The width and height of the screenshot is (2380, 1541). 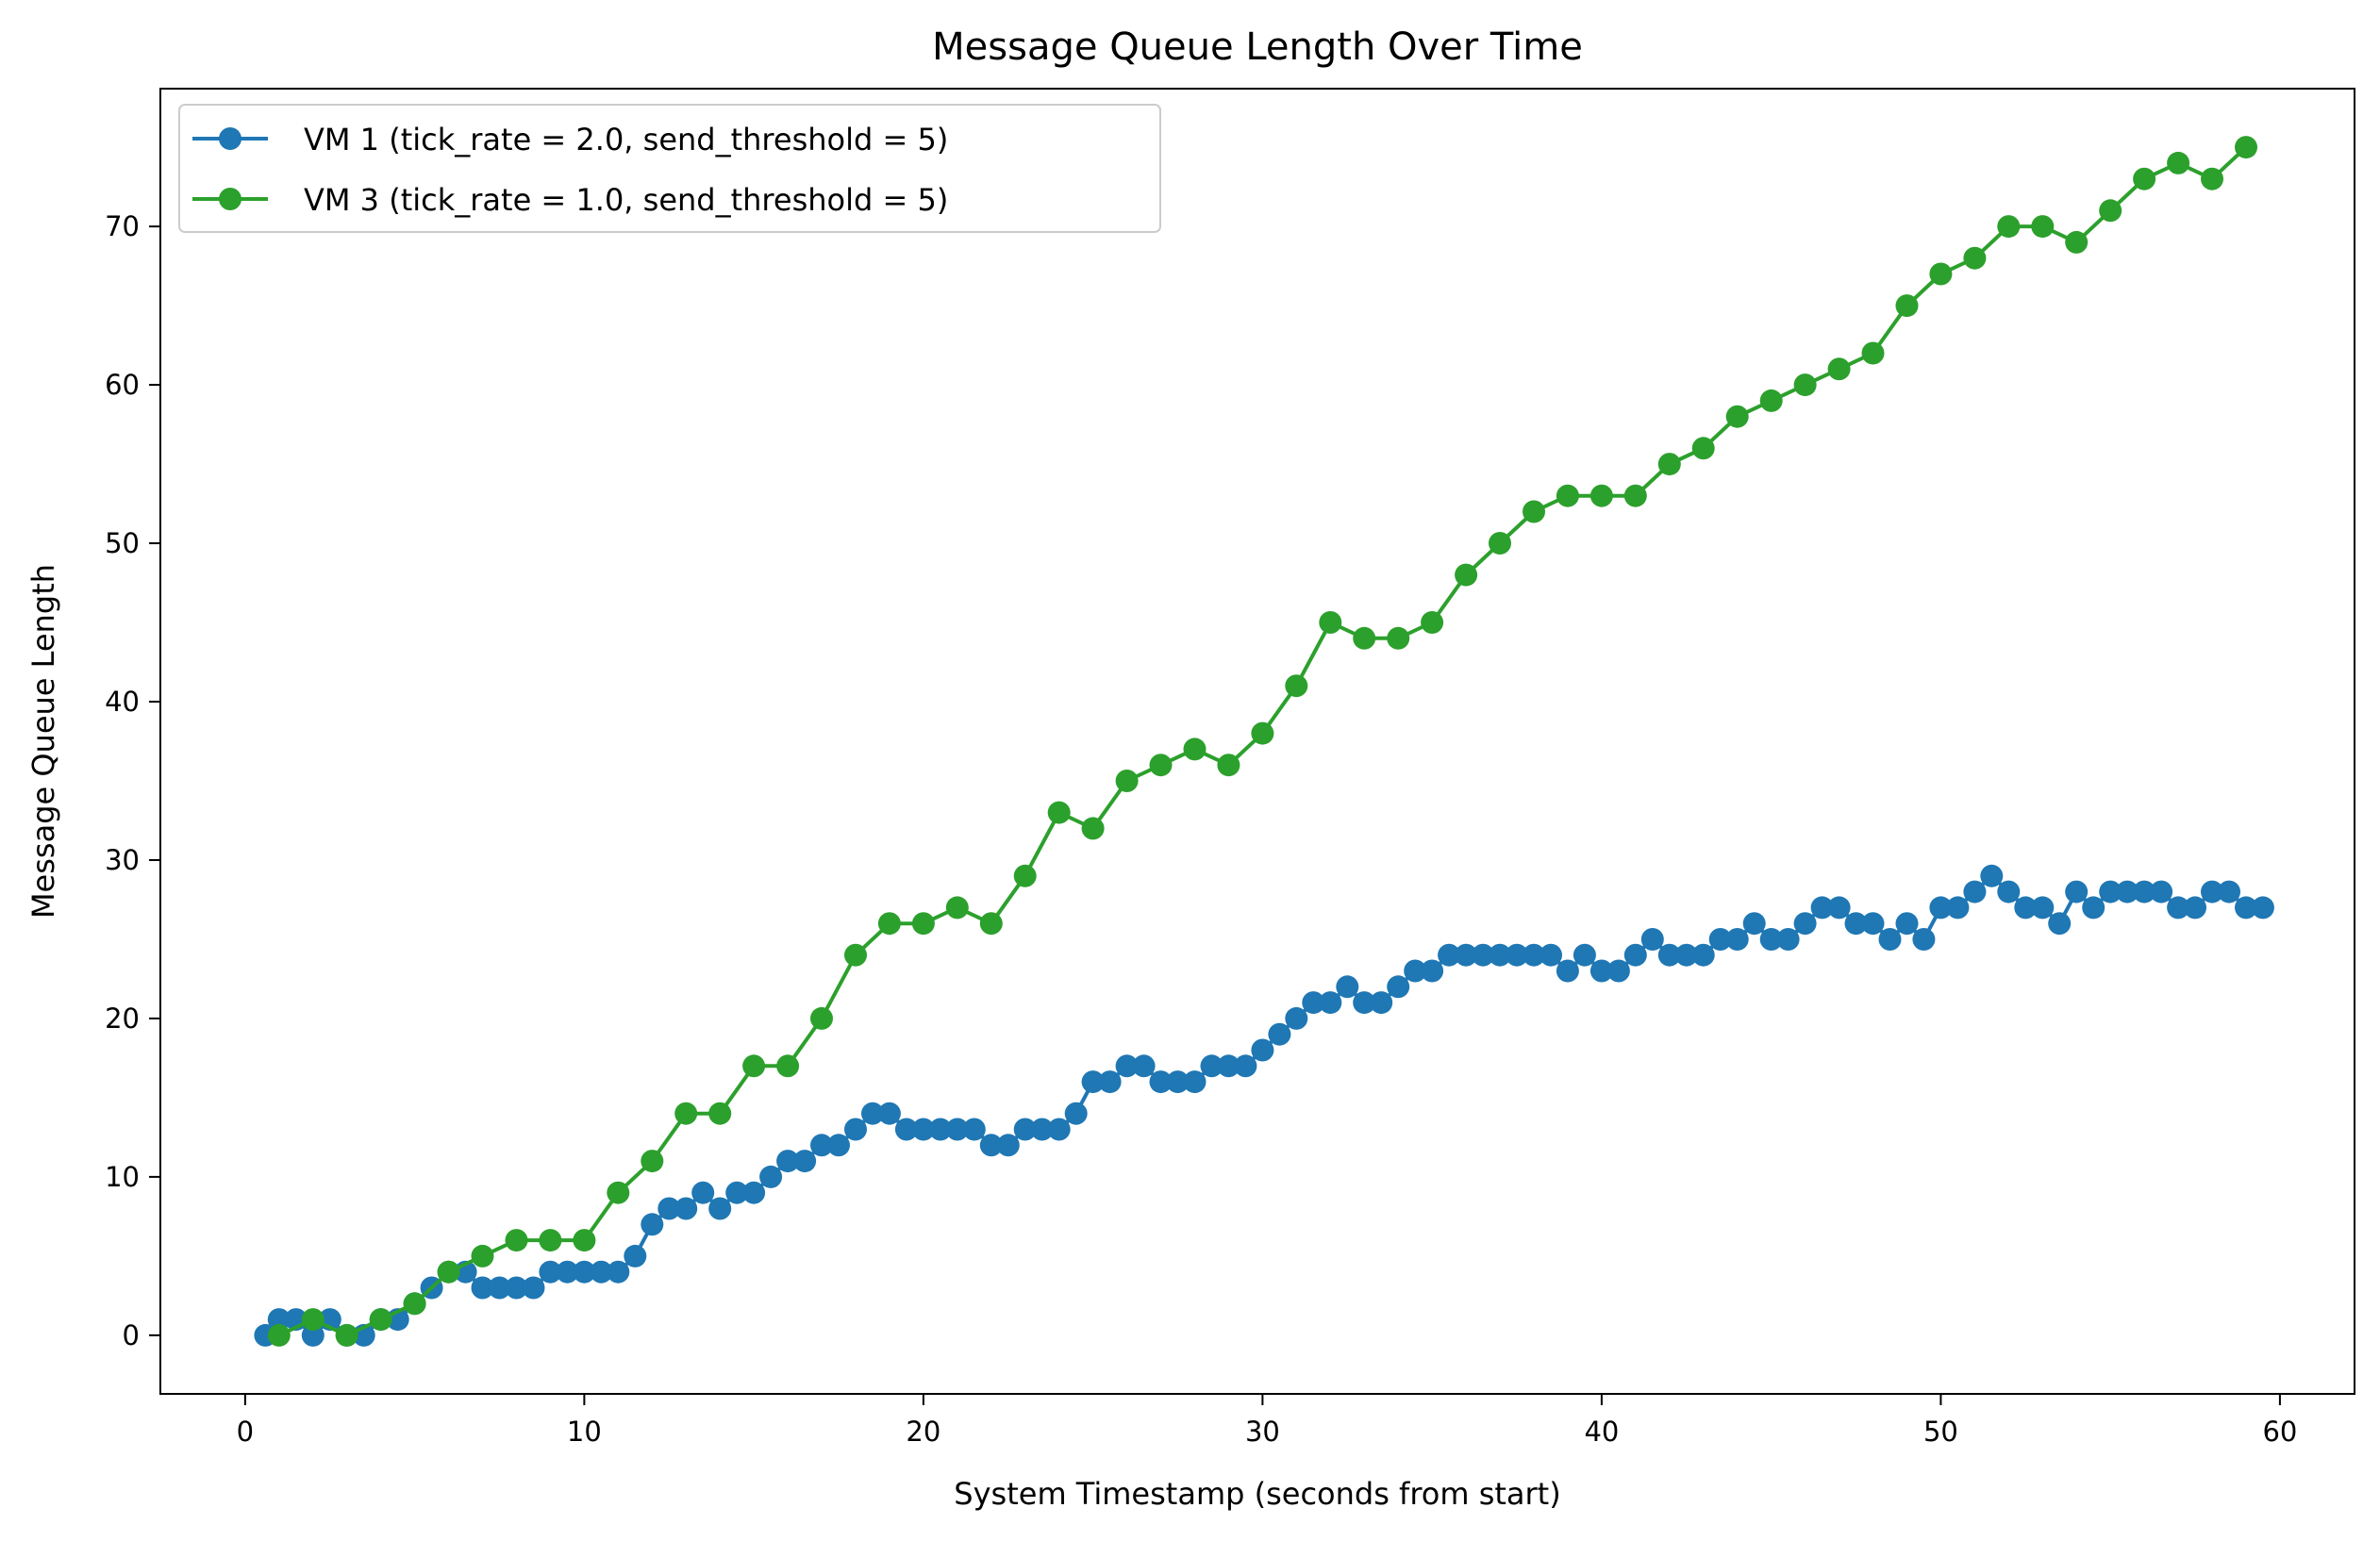 I want to click on y-tick-label: 40, so click(x=123, y=702).